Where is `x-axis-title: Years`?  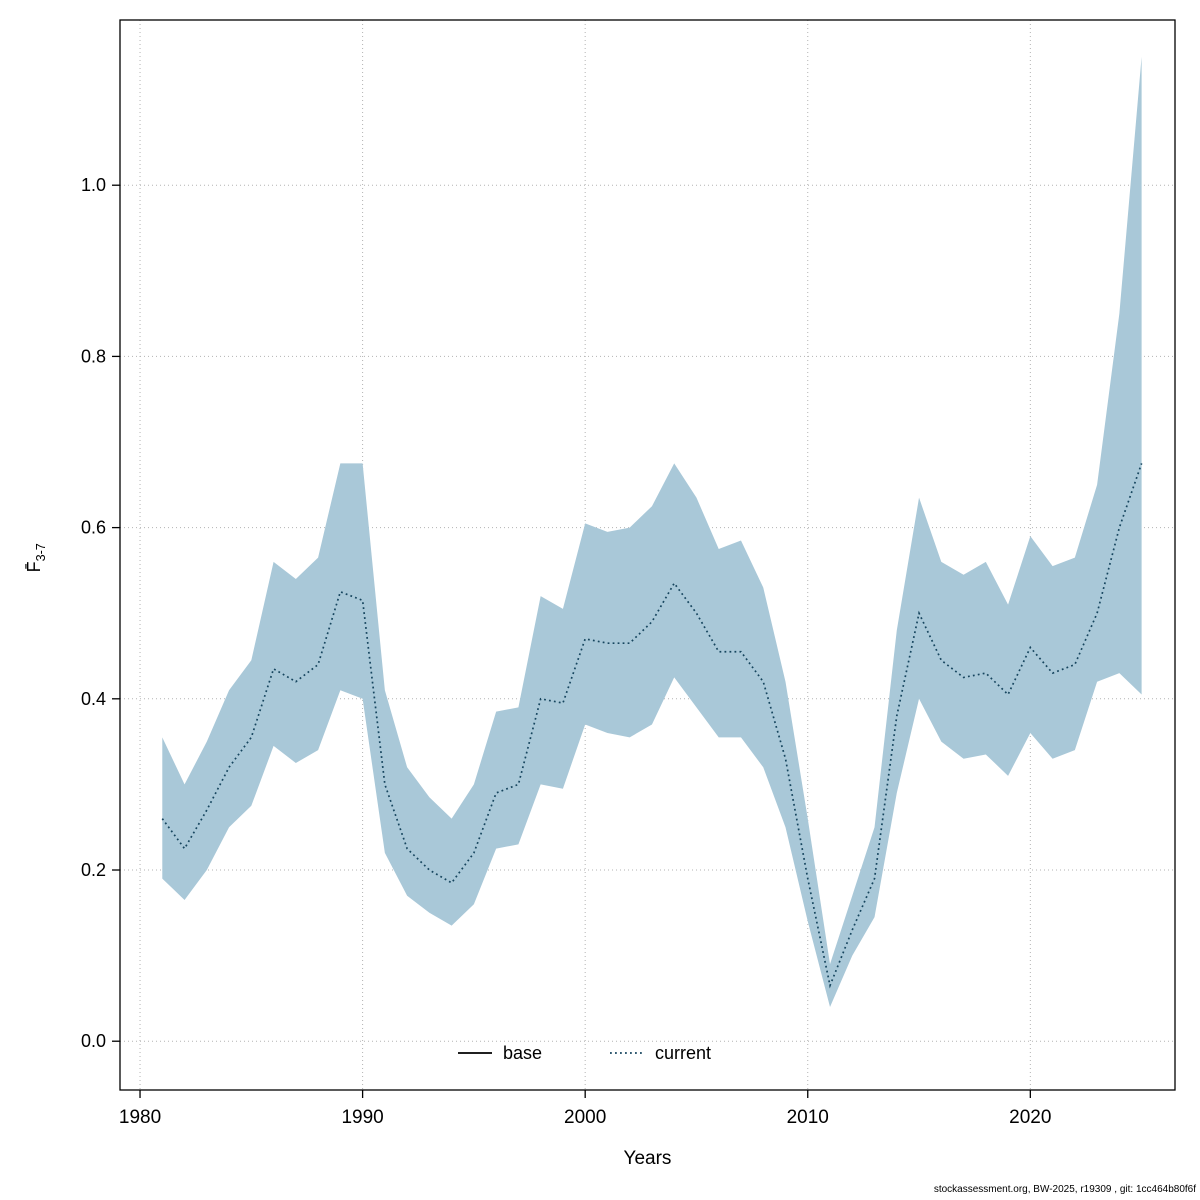
x-axis-title: Years is located at coordinates (647, 1158).